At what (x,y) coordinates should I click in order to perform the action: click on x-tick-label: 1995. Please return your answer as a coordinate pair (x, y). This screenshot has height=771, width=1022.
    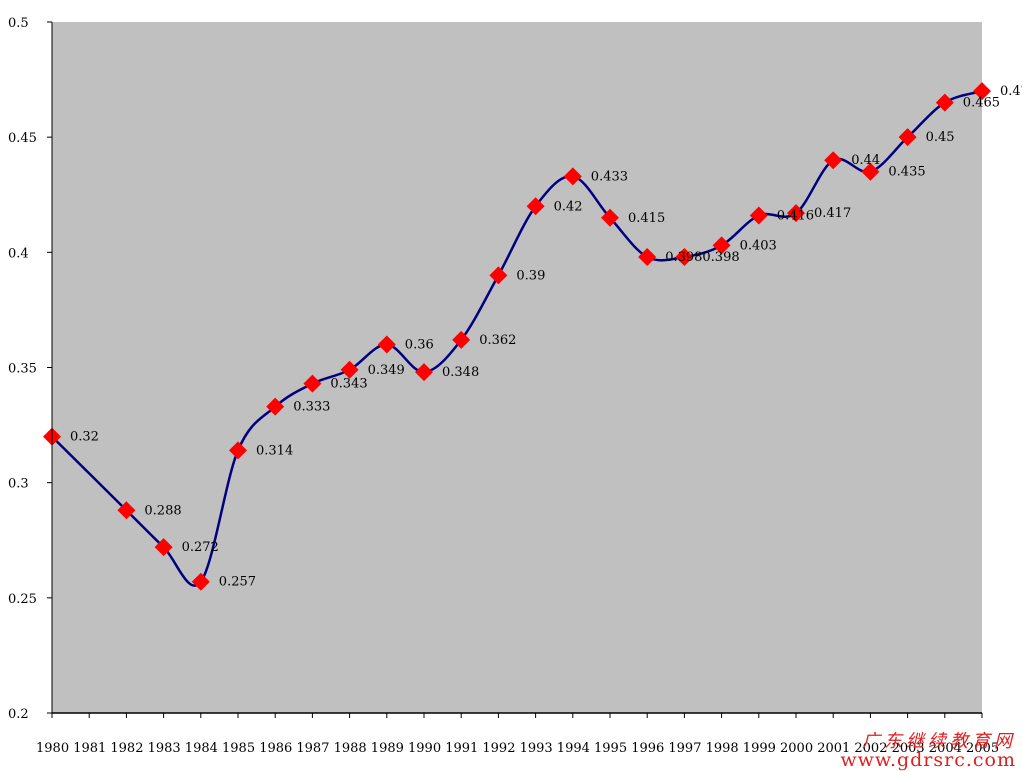
    Looking at the image, I should click on (610, 748).